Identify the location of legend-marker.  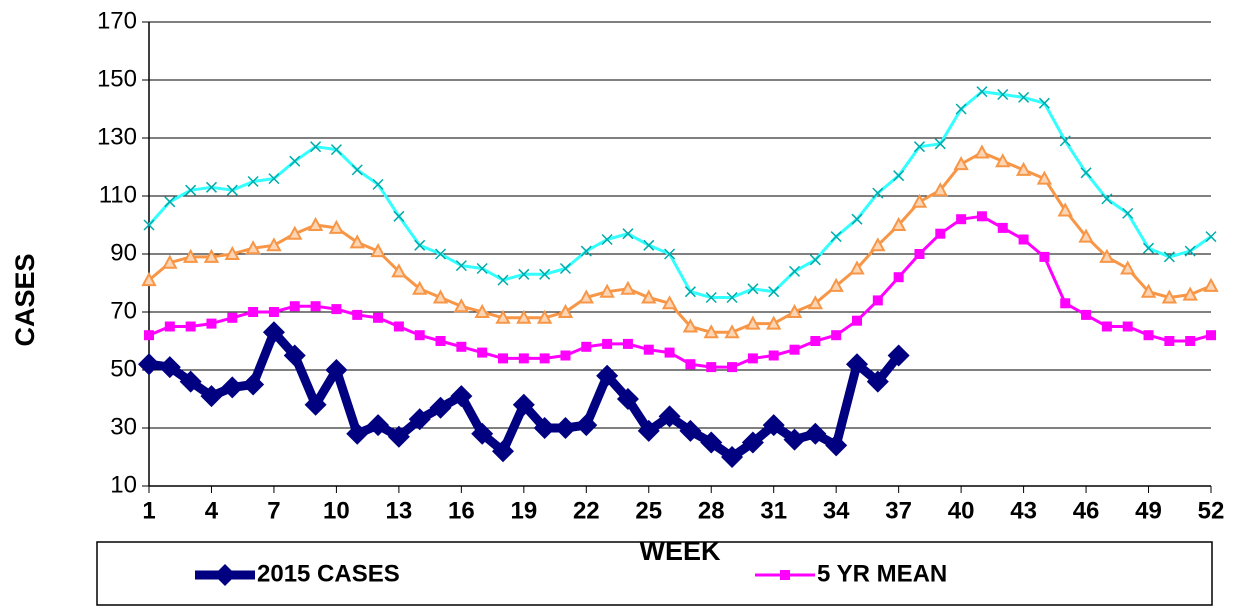
(225, 575).